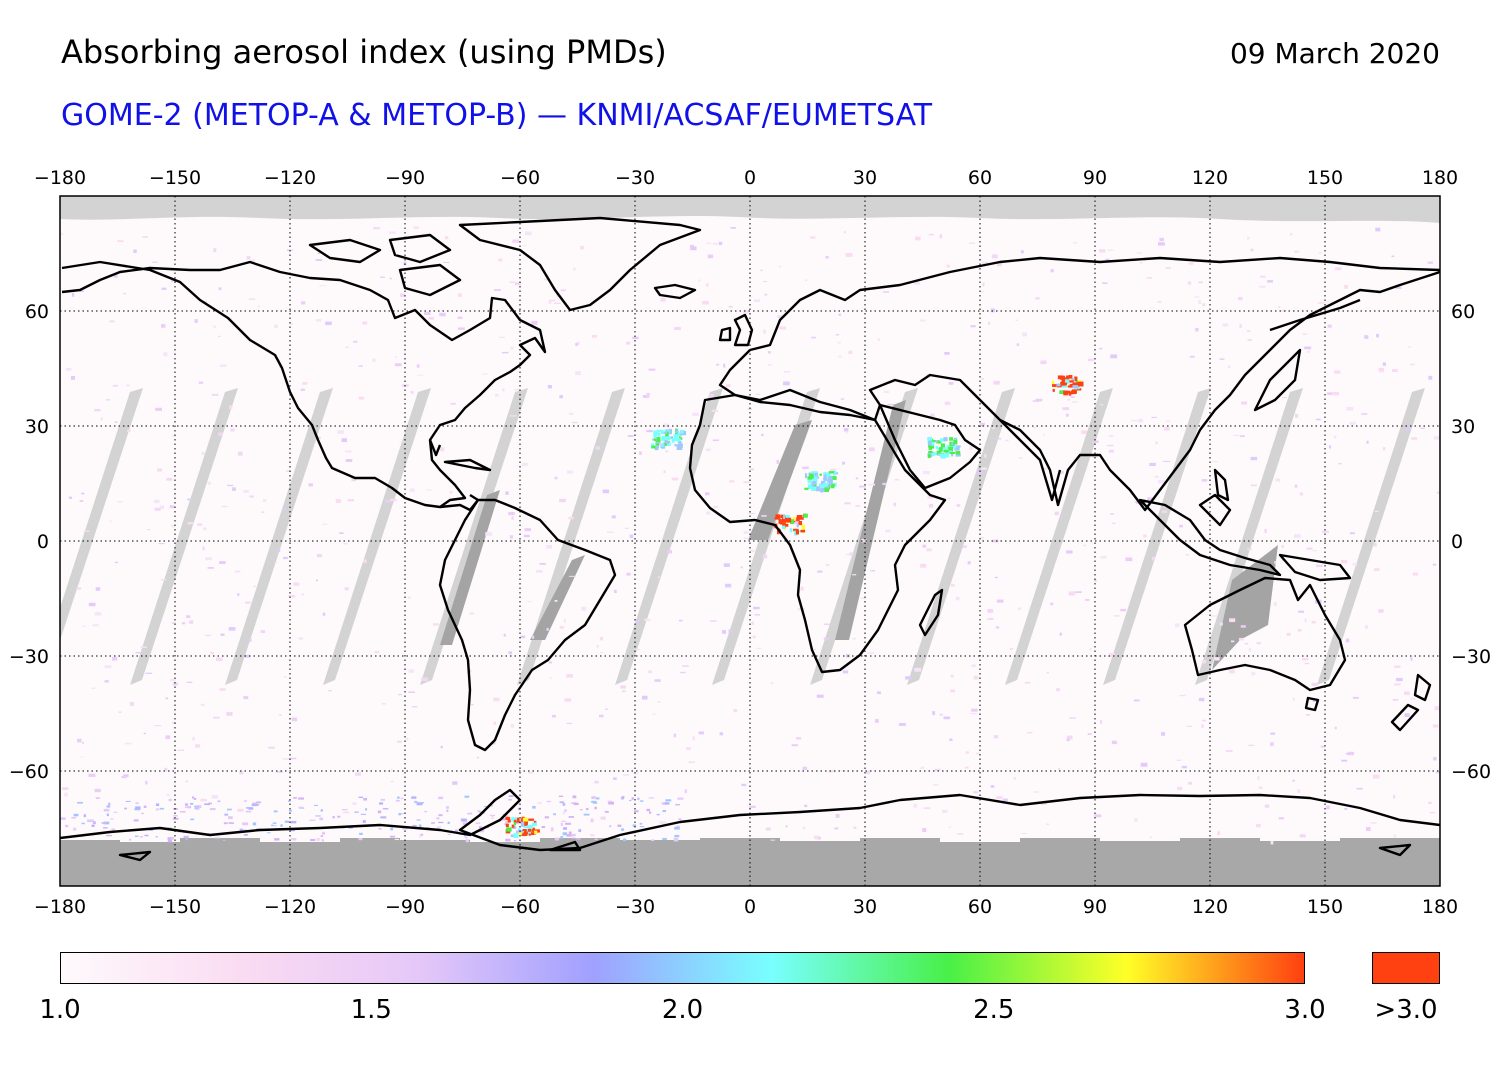 Image resolution: width=1500 pixels, height=1065 pixels. What do you see at coordinates (1371, 536) in the screenshot?
I see `orbit-gap-stripe` at bounding box center [1371, 536].